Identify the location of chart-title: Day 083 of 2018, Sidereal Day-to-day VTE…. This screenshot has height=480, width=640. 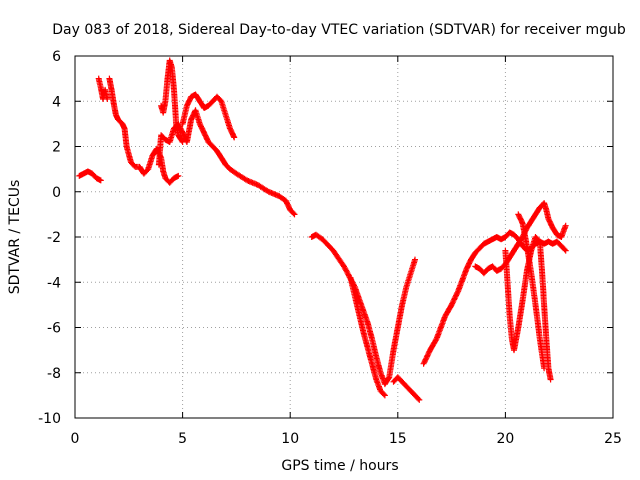
(339, 30).